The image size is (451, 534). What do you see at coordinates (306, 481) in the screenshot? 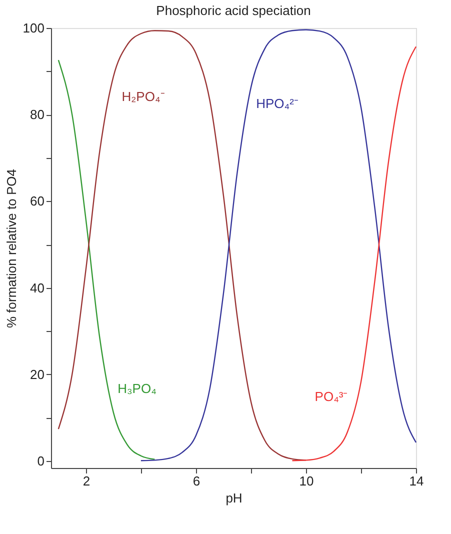
I see `x-tick-label: 10` at bounding box center [306, 481].